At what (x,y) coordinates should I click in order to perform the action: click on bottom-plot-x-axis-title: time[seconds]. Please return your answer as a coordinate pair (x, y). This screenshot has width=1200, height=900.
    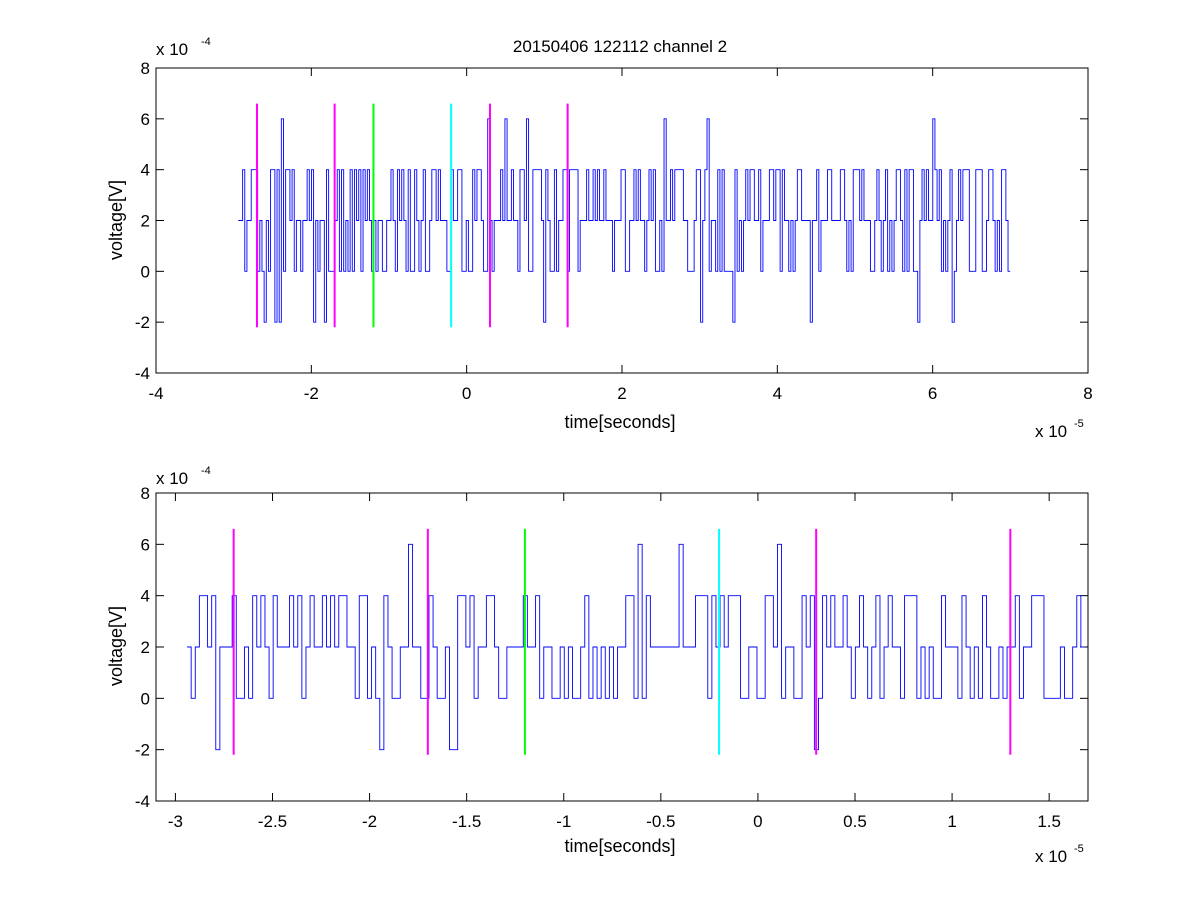
    Looking at the image, I should click on (619, 846).